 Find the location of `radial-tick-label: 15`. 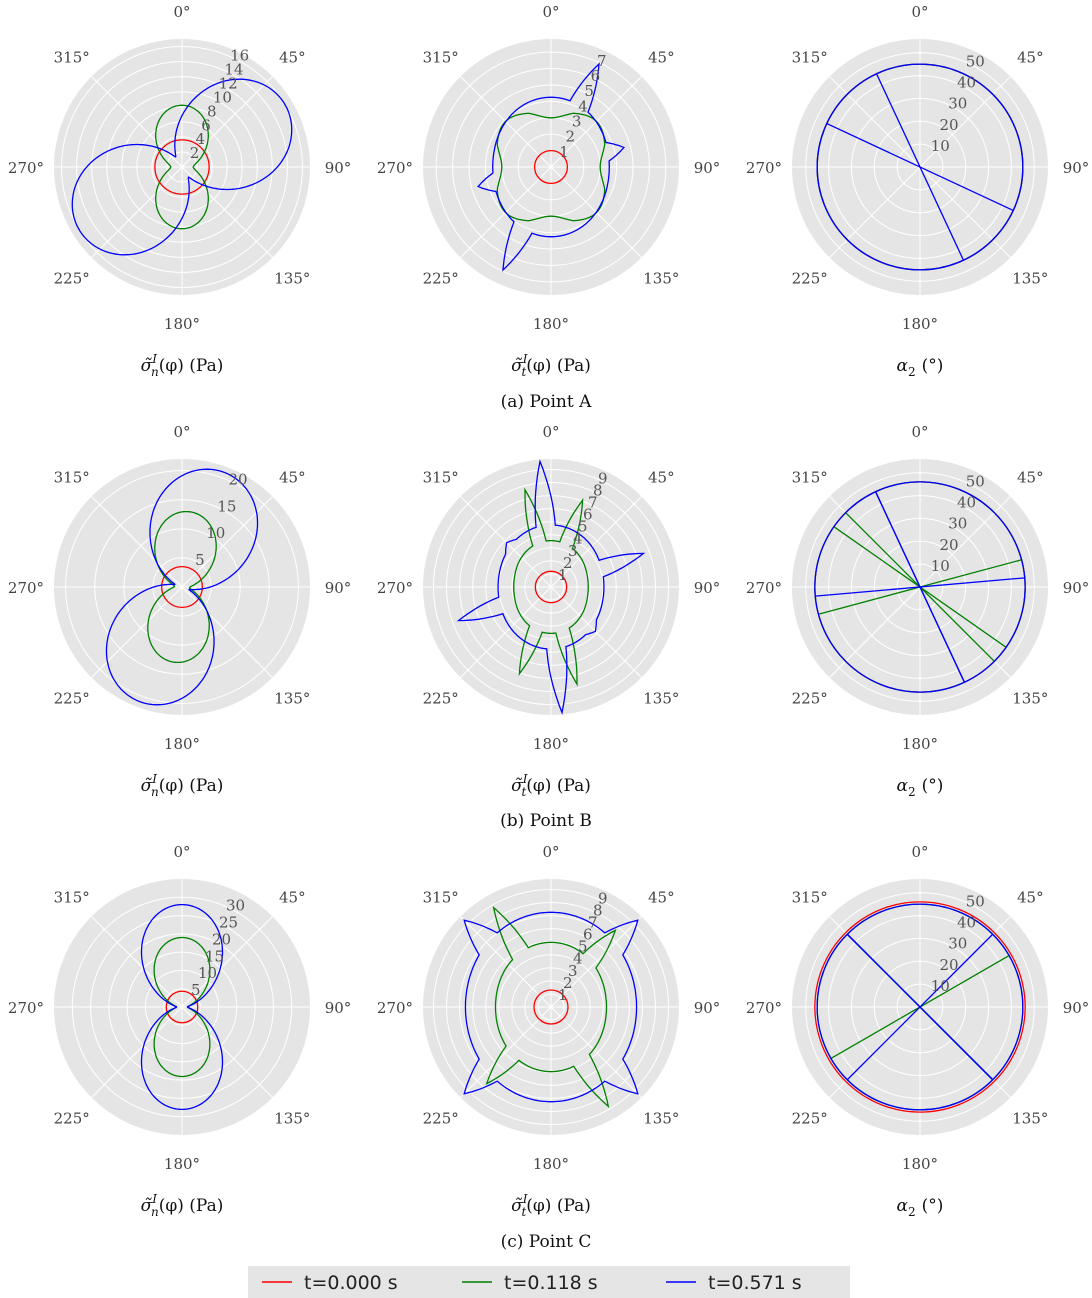

radial-tick-label: 15 is located at coordinates (226, 506).